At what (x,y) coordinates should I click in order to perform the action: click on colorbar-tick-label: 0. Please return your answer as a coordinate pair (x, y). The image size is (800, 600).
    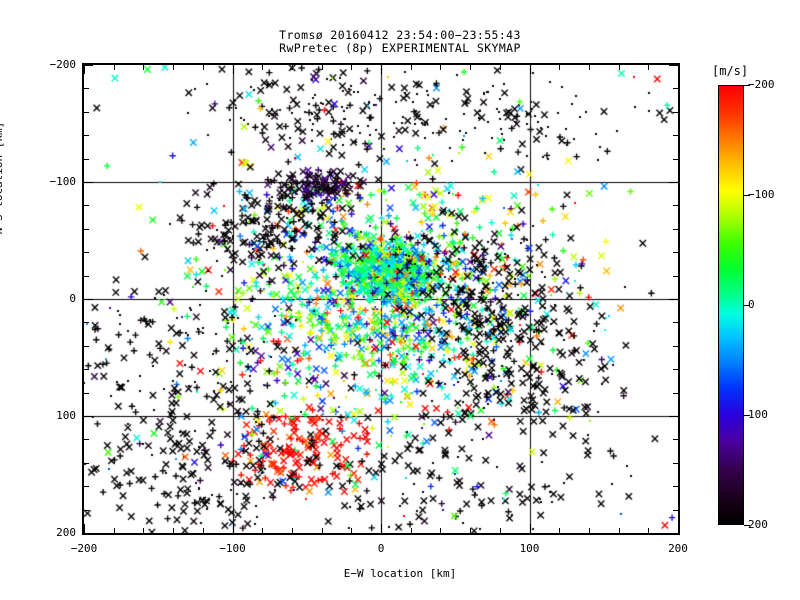
    Looking at the image, I should click on (751, 304).